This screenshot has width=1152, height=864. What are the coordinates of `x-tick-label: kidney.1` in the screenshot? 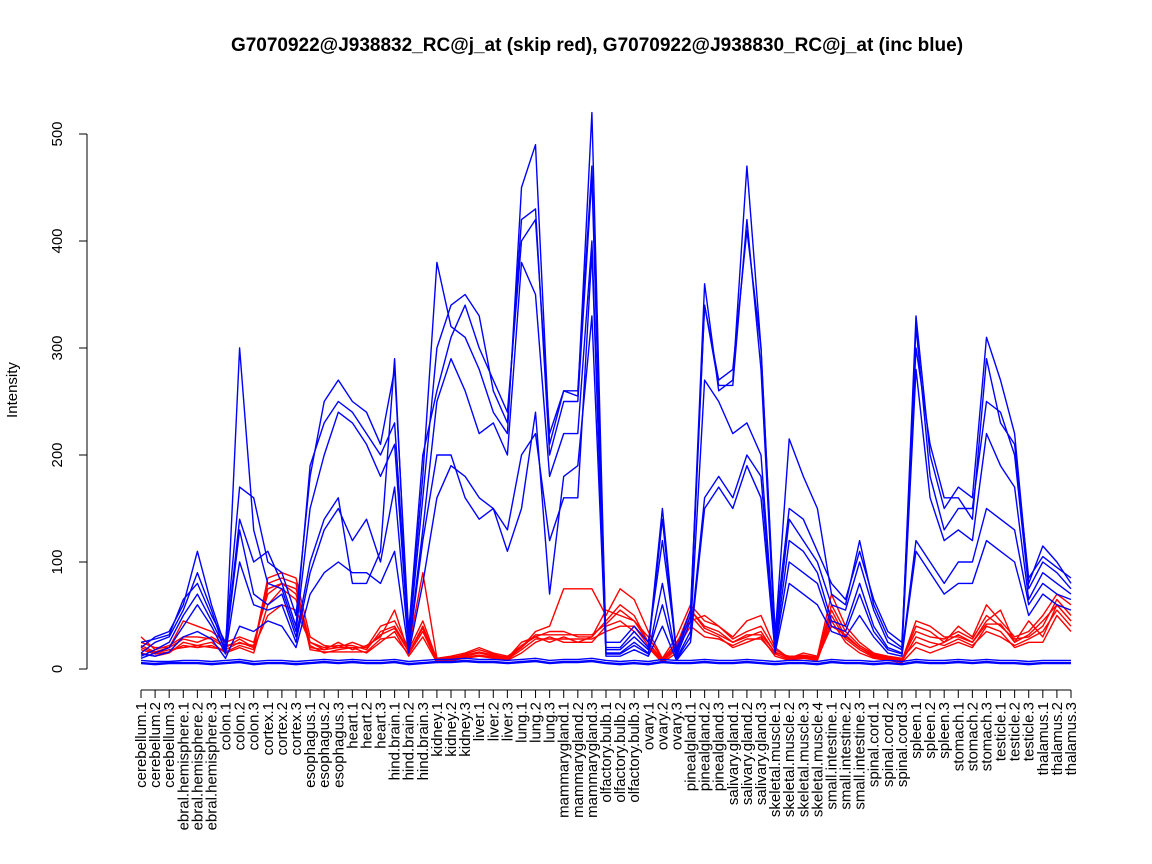 It's located at (437, 729).